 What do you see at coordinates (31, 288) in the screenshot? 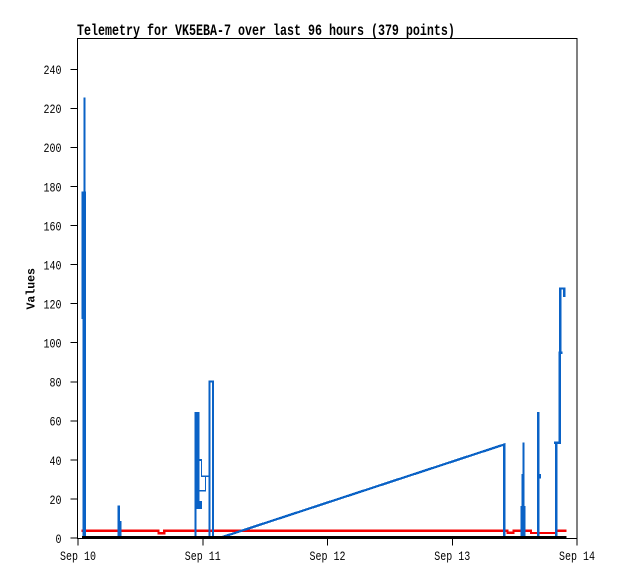
I see `svg-text: Values` at bounding box center [31, 288].